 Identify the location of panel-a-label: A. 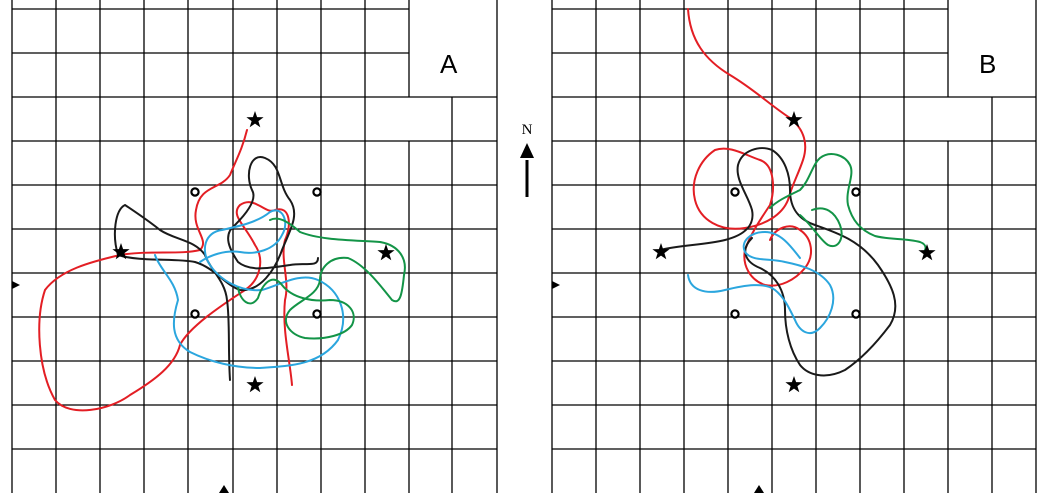
(449, 64).